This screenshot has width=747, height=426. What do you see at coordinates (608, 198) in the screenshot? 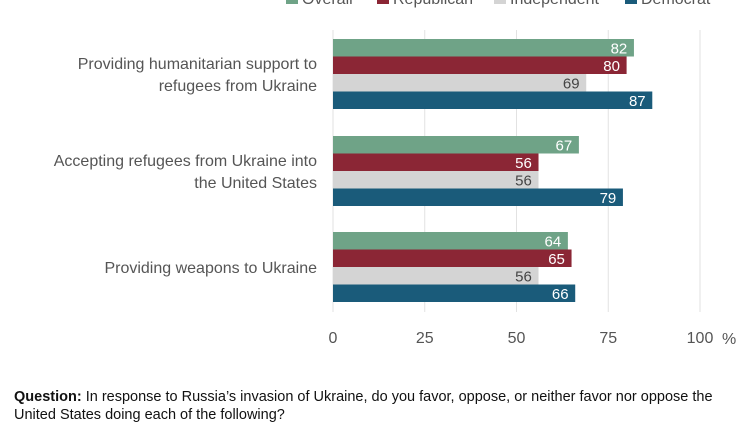
I see `bar-value-label: 79` at bounding box center [608, 198].